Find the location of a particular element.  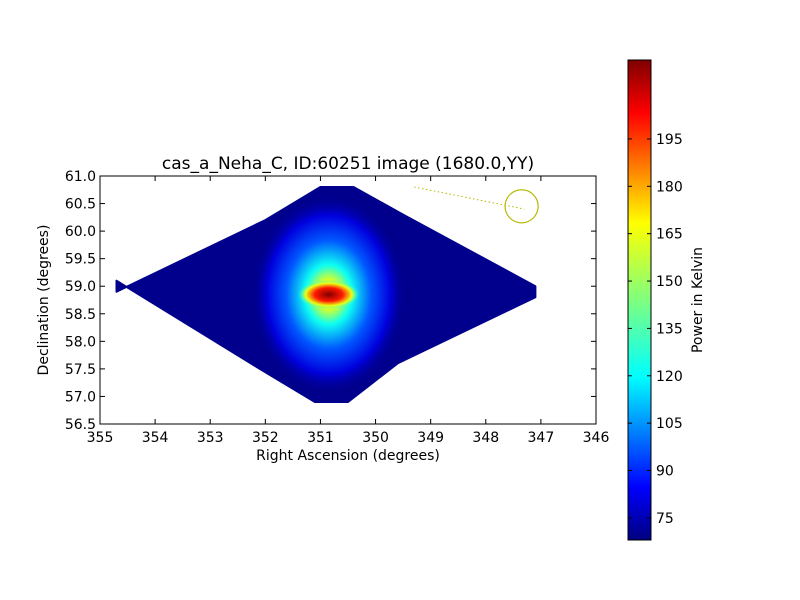

colorbar-ticks: 75 90 105 120 135 150 165 180 195 is located at coordinates (655, 329).